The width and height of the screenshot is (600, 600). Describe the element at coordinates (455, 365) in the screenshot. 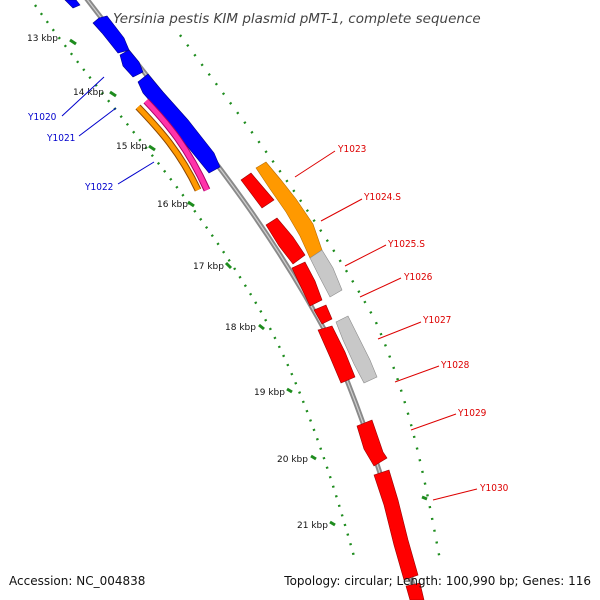

I see `gene-label-y1028: Y1028` at that location.